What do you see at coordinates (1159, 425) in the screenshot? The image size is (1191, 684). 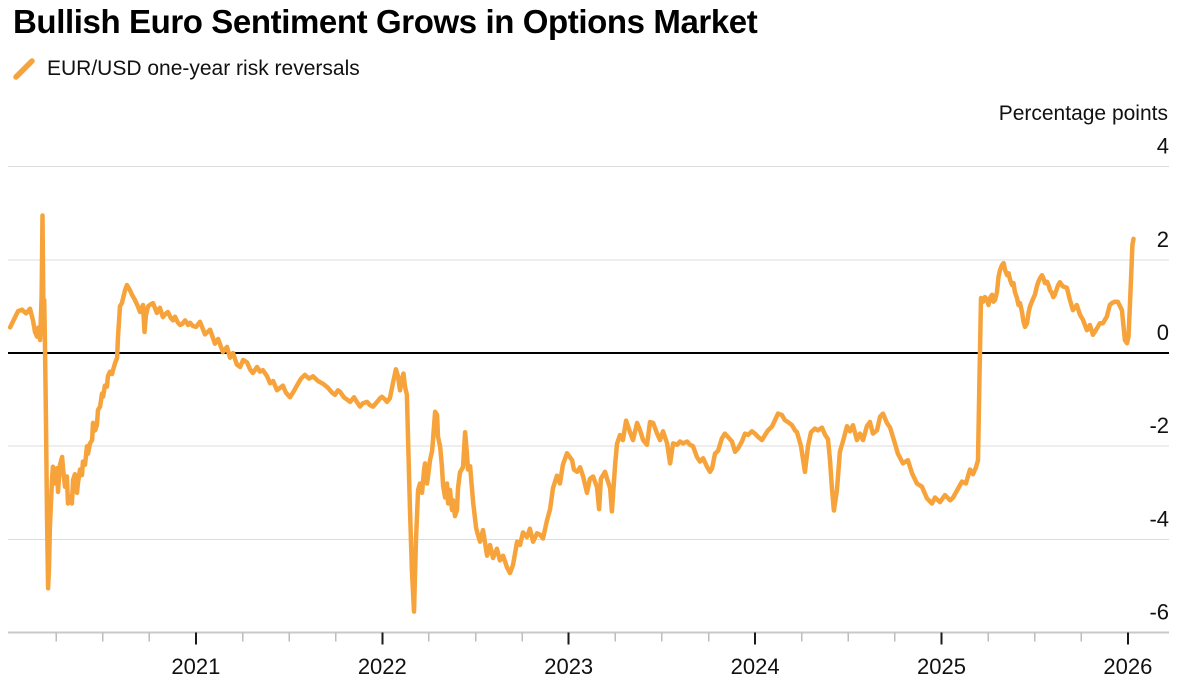 I see `y-axis-label--2: -2` at bounding box center [1159, 425].